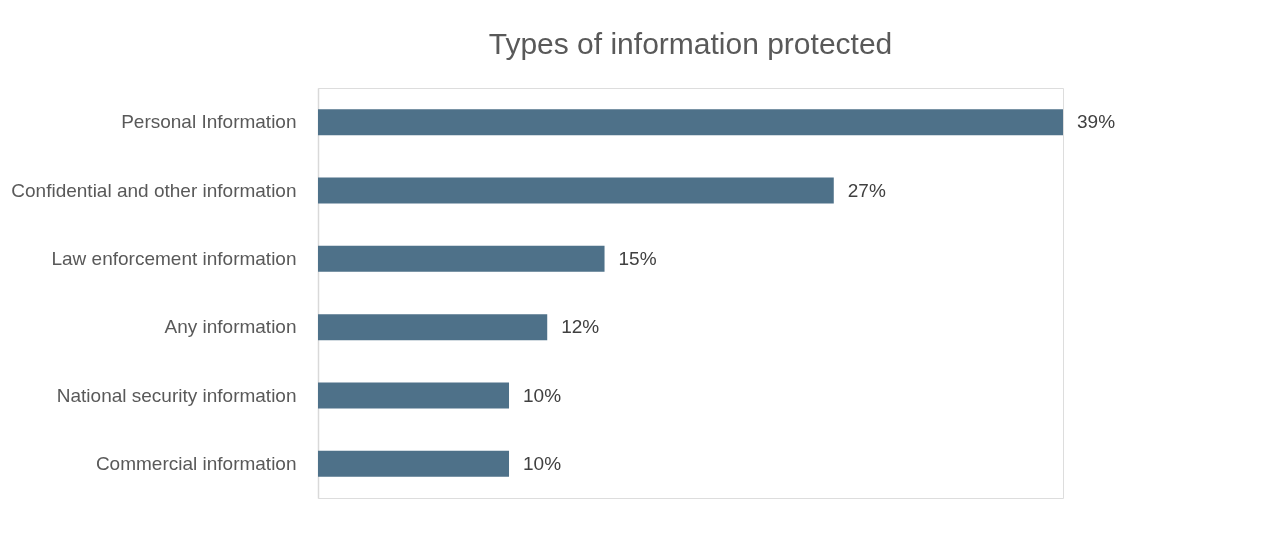 This screenshot has width=1267, height=533. What do you see at coordinates (580, 327) in the screenshot?
I see `data-label: 12%` at bounding box center [580, 327].